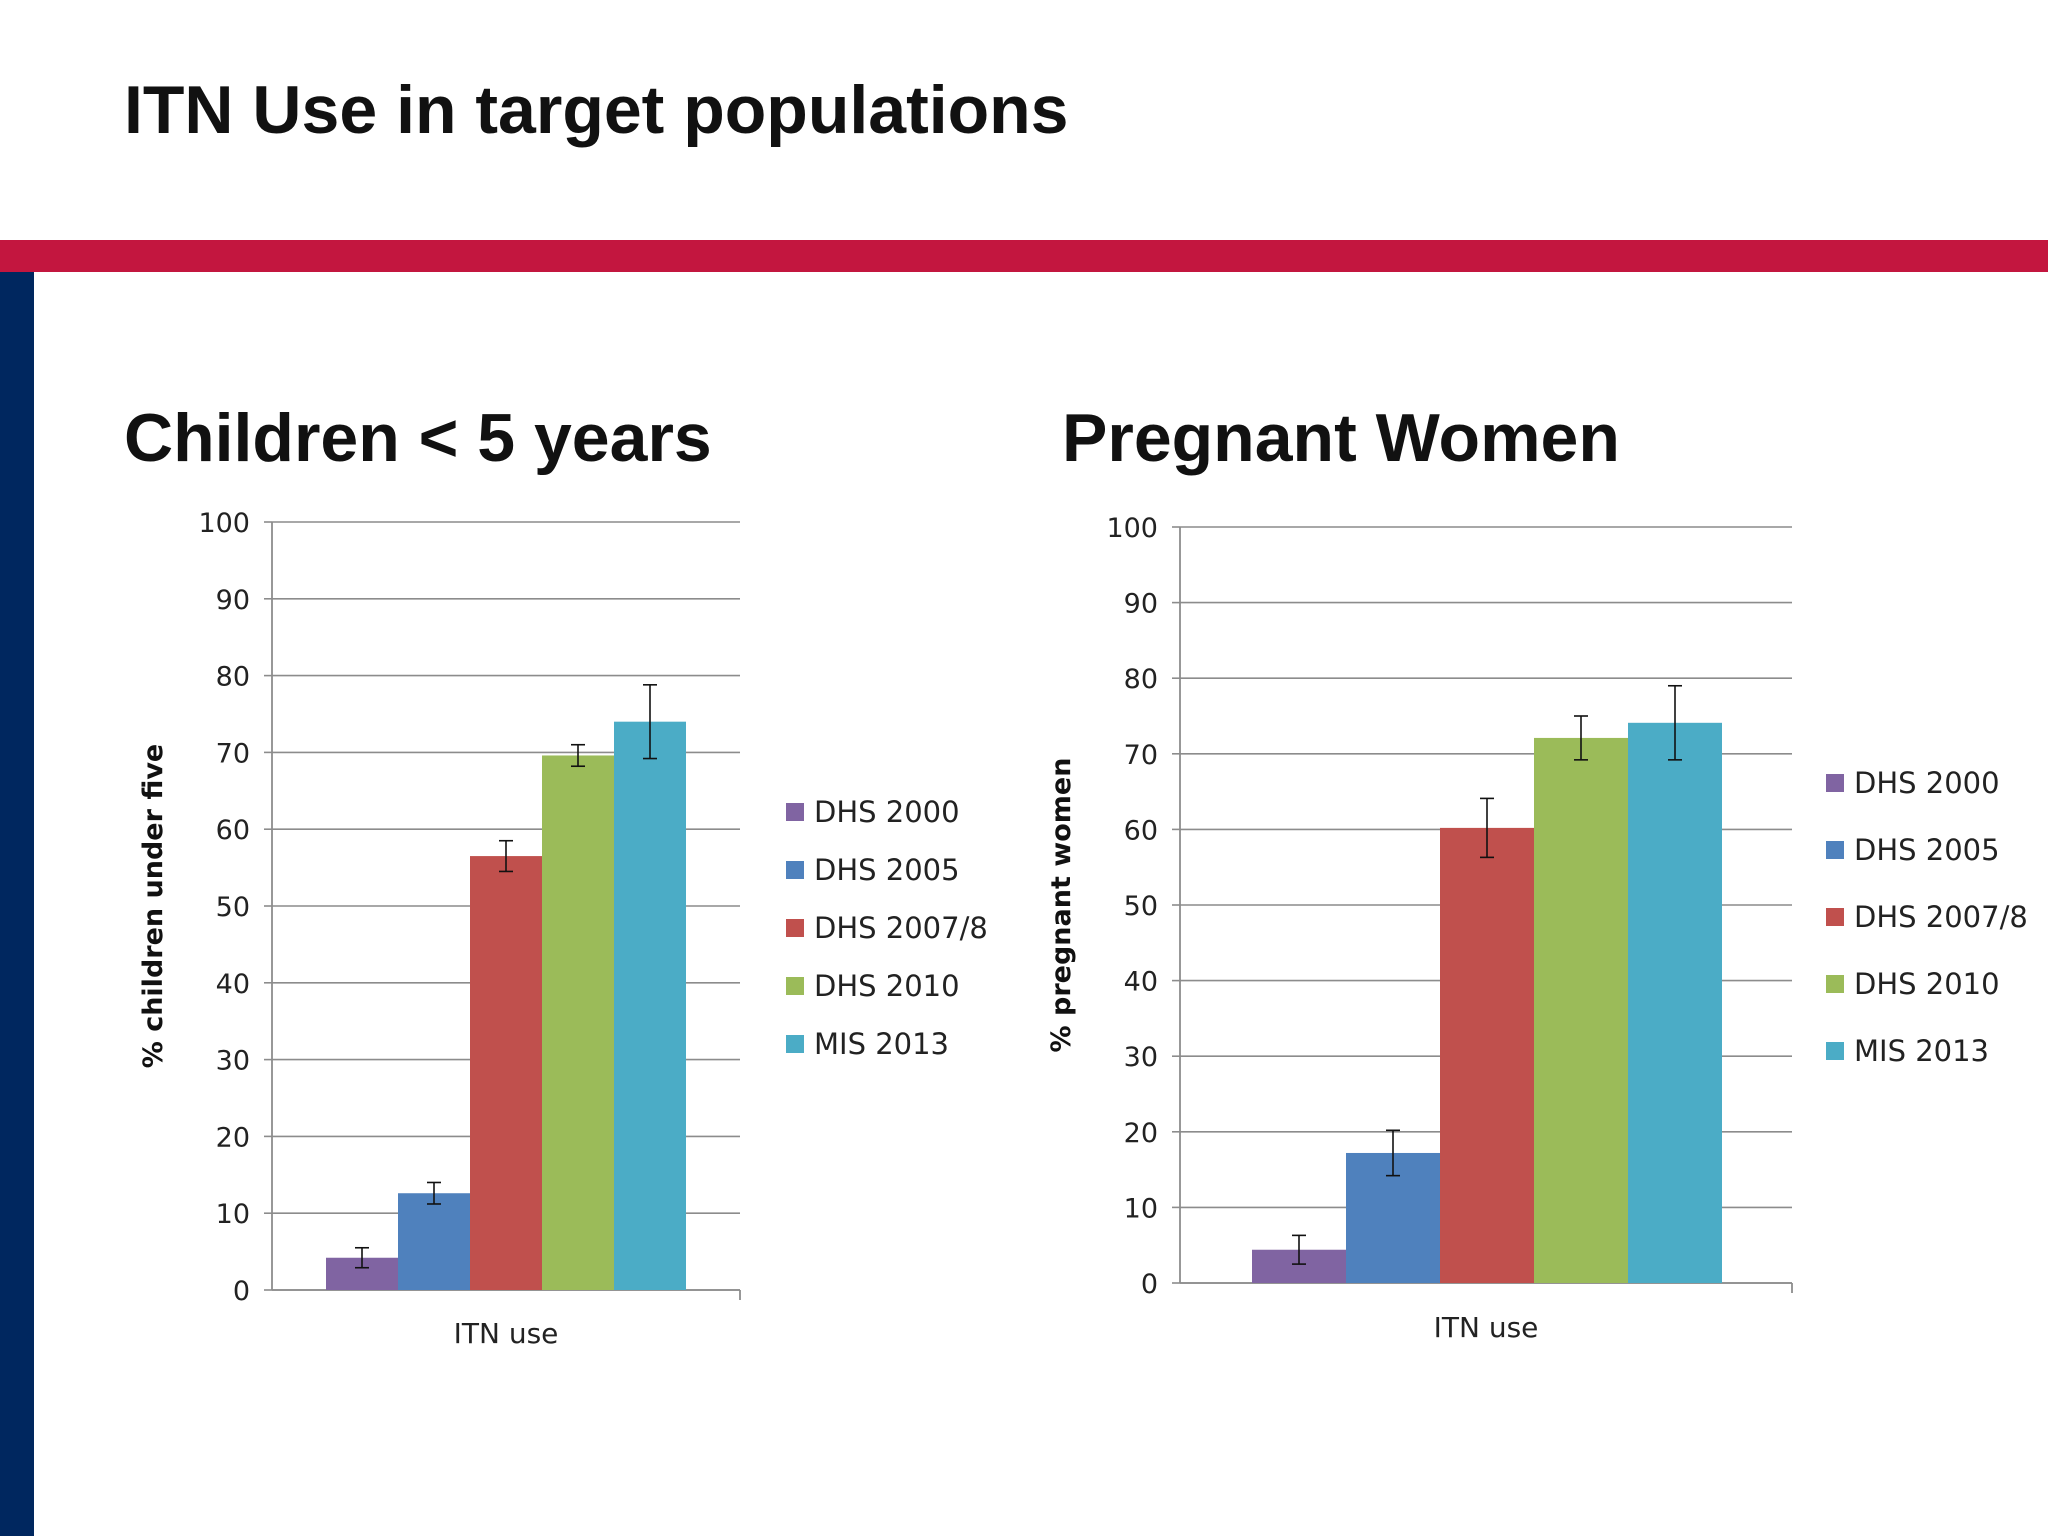  What do you see at coordinates (153, 906) in the screenshot?
I see `y-axis-title: % children under five` at bounding box center [153, 906].